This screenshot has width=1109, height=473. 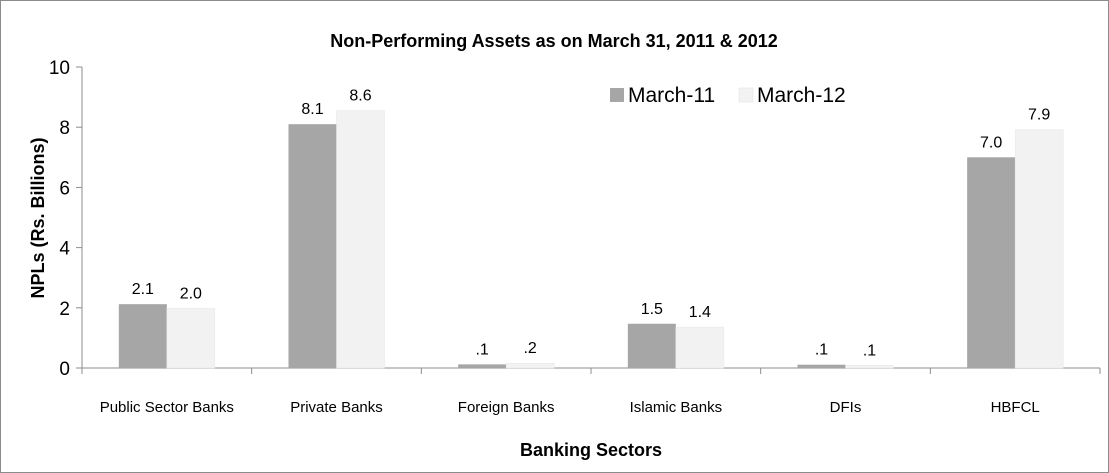 I want to click on x-tick-label: Private Banks, so click(x=336, y=407).